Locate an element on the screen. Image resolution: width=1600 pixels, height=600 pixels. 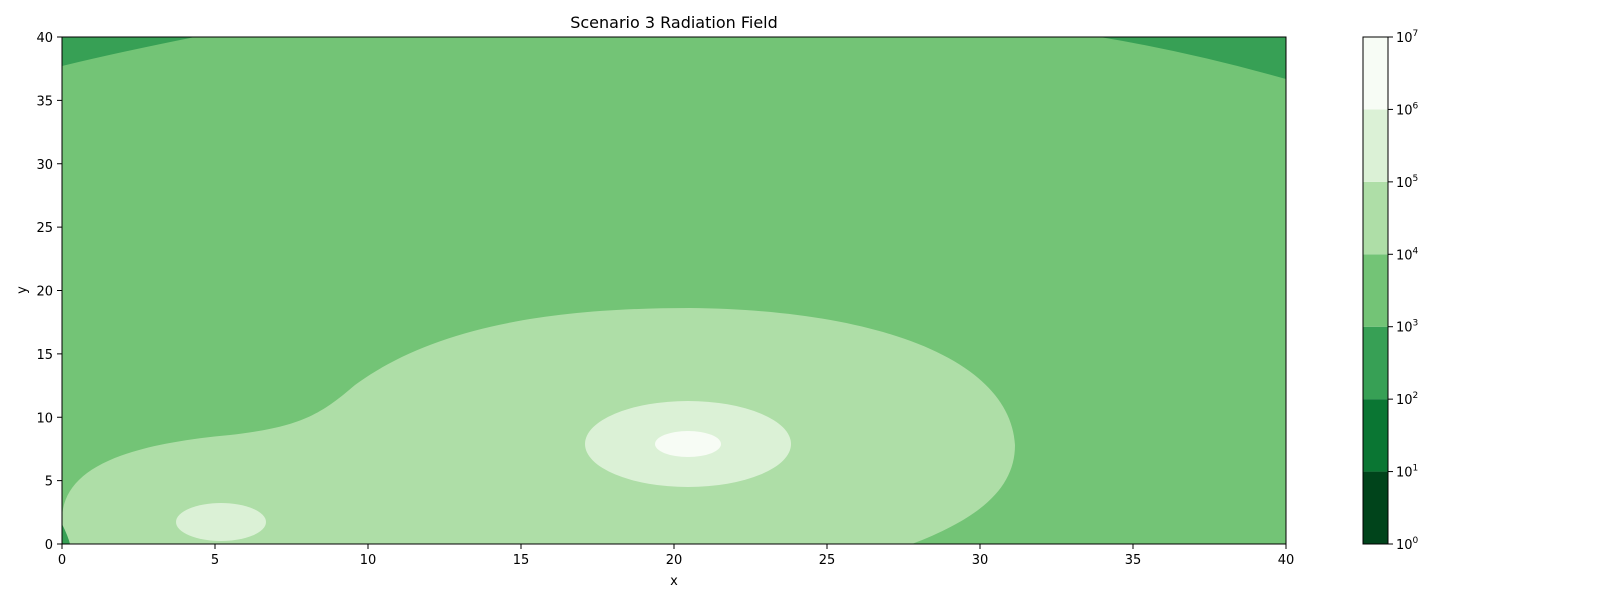
colorbar is located at coordinates (1375, 290).